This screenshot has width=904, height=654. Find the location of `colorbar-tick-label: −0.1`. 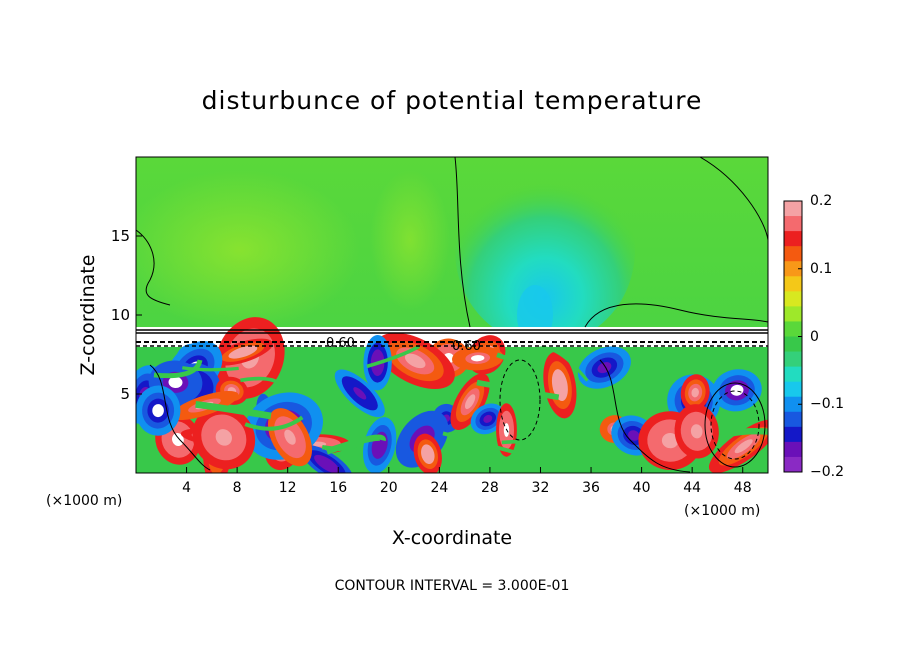

colorbar-tick-label: −0.1 is located at coordinates (827, 404).